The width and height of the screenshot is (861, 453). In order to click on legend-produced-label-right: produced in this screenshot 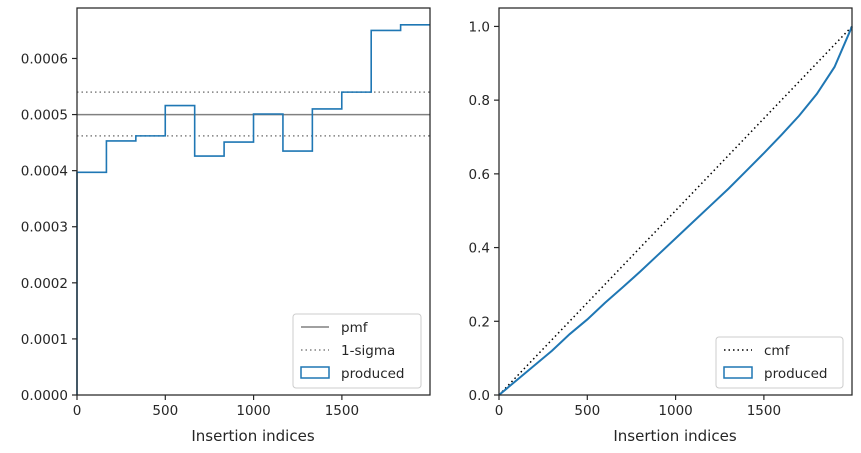, I will do `click(796, 374)`.